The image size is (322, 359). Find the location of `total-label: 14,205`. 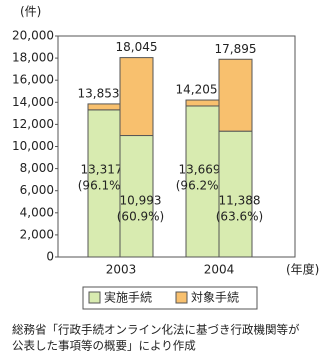

total-label: 14,205 is located at coordinates (197, 90).